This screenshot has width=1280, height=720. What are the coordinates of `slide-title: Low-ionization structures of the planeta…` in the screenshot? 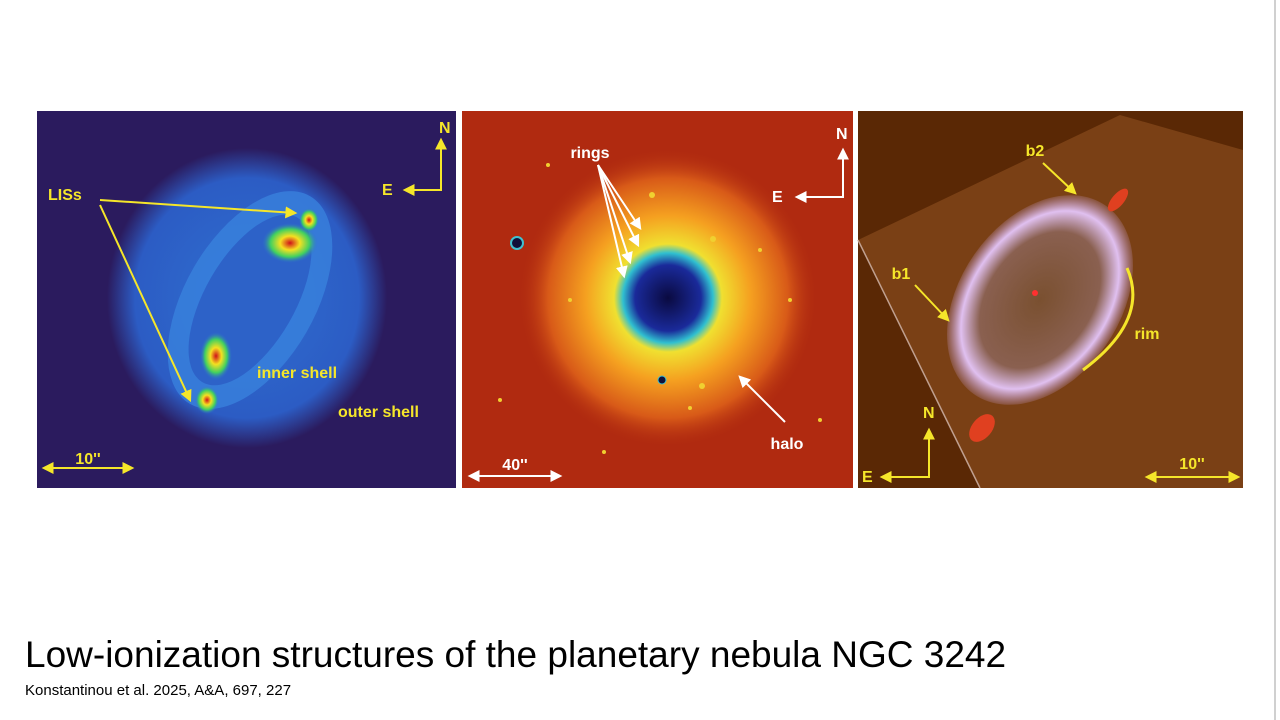 It's located at (515, 654).